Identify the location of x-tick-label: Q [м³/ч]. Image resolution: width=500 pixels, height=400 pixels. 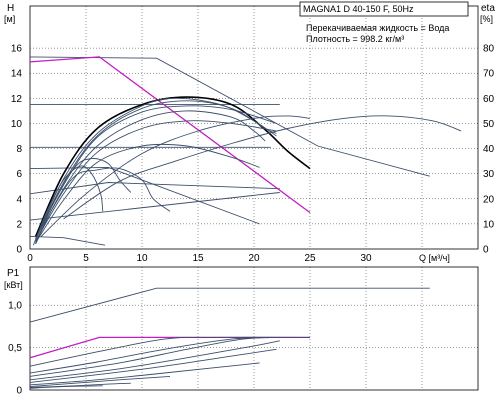
(434, 258).